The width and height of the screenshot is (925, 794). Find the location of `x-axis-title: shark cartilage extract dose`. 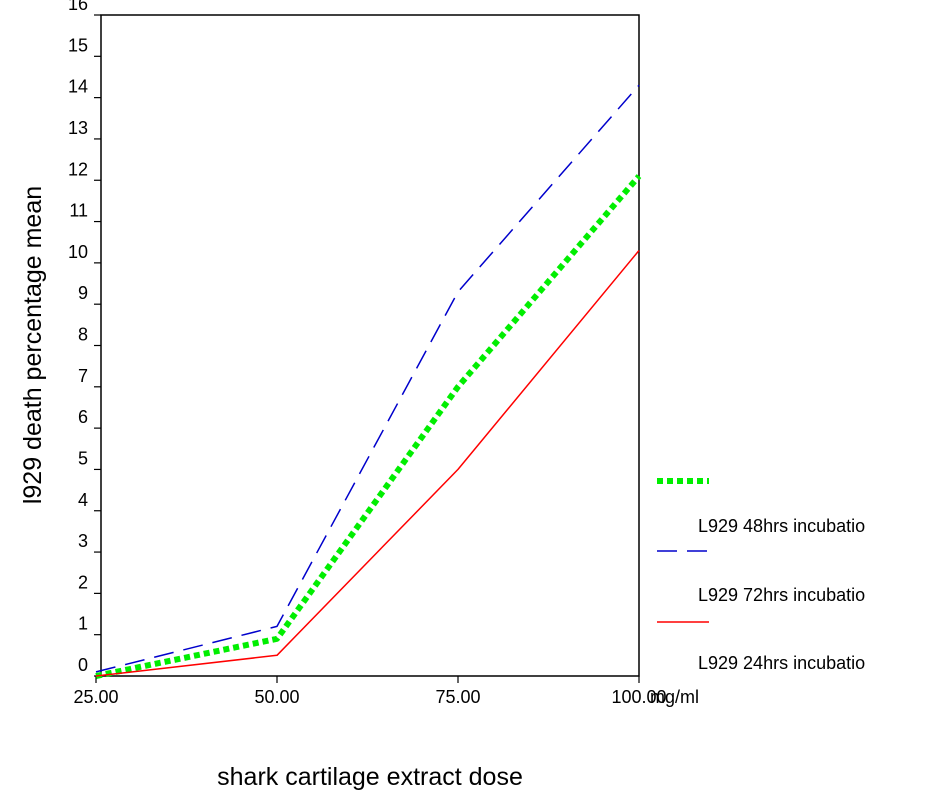

x-axis-title: shark cartilage extract dose is located at coordinates (370, 777).